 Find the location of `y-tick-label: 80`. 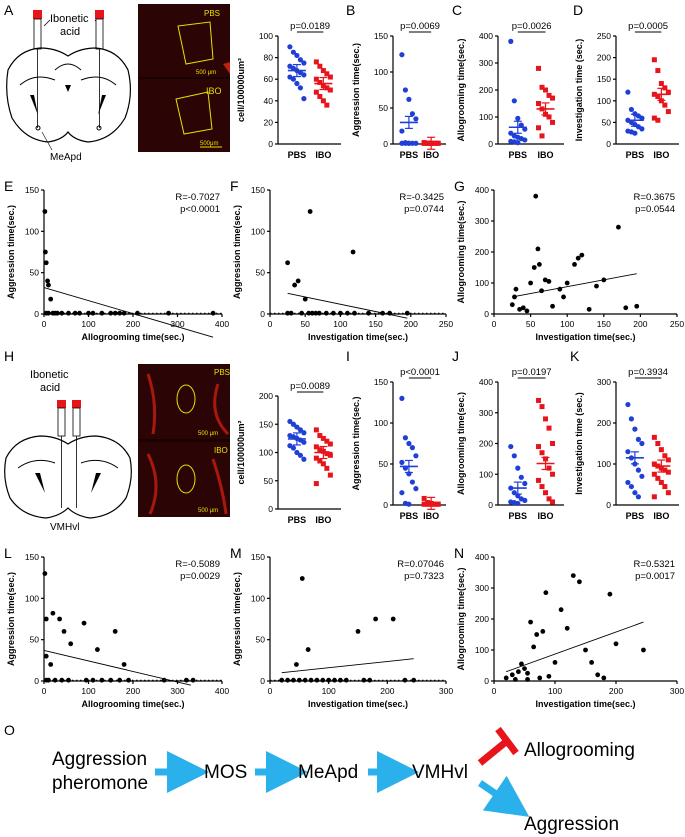

y-tick-label: 80 is located at coordinates (269, 58).